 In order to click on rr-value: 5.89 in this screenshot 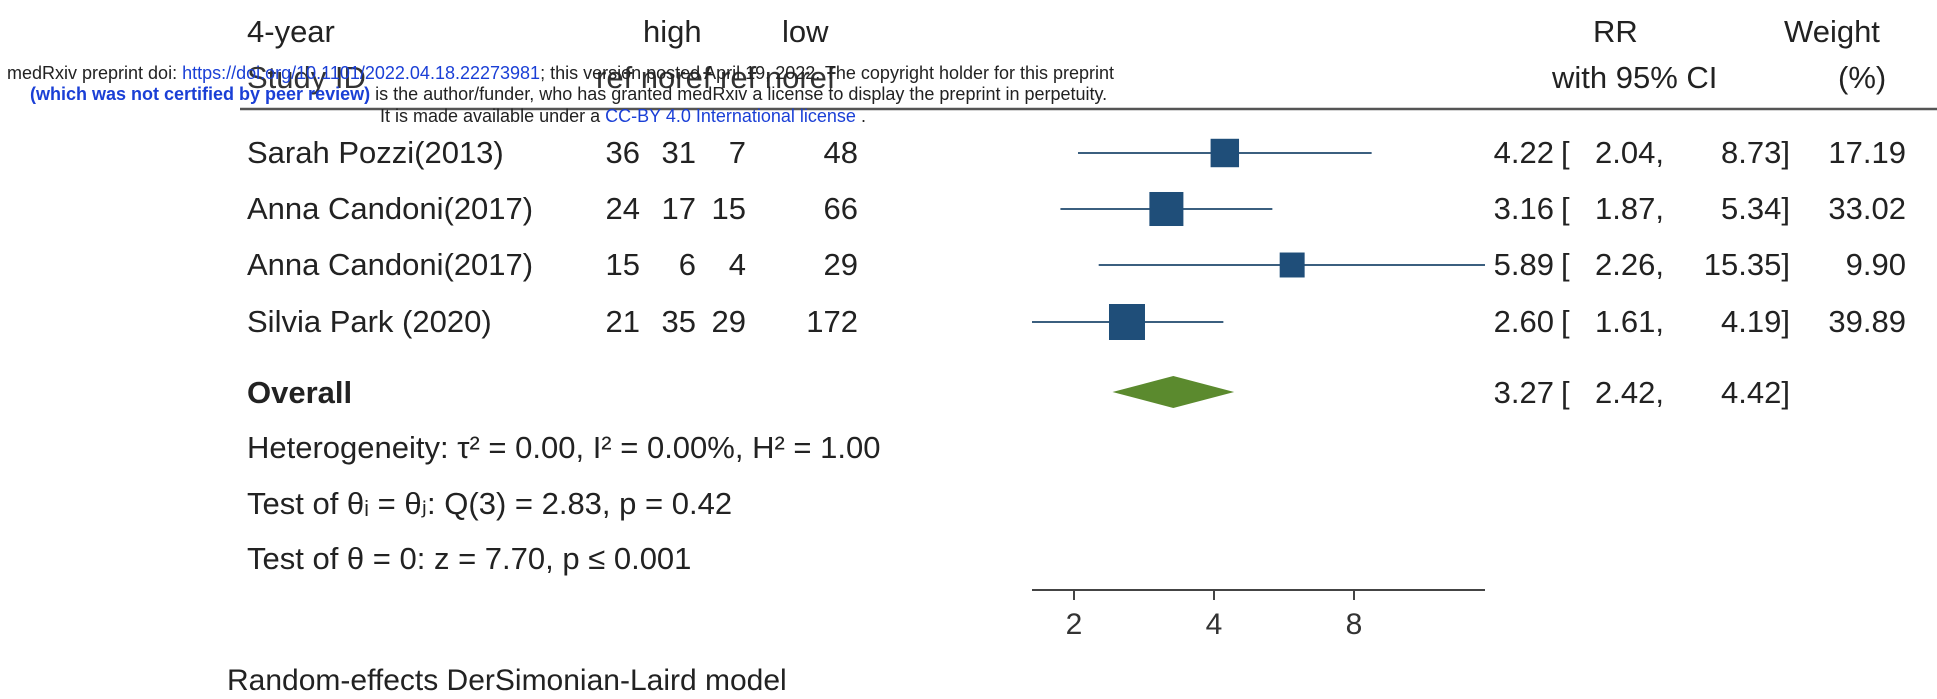, I will do `click(1523, 264)`.